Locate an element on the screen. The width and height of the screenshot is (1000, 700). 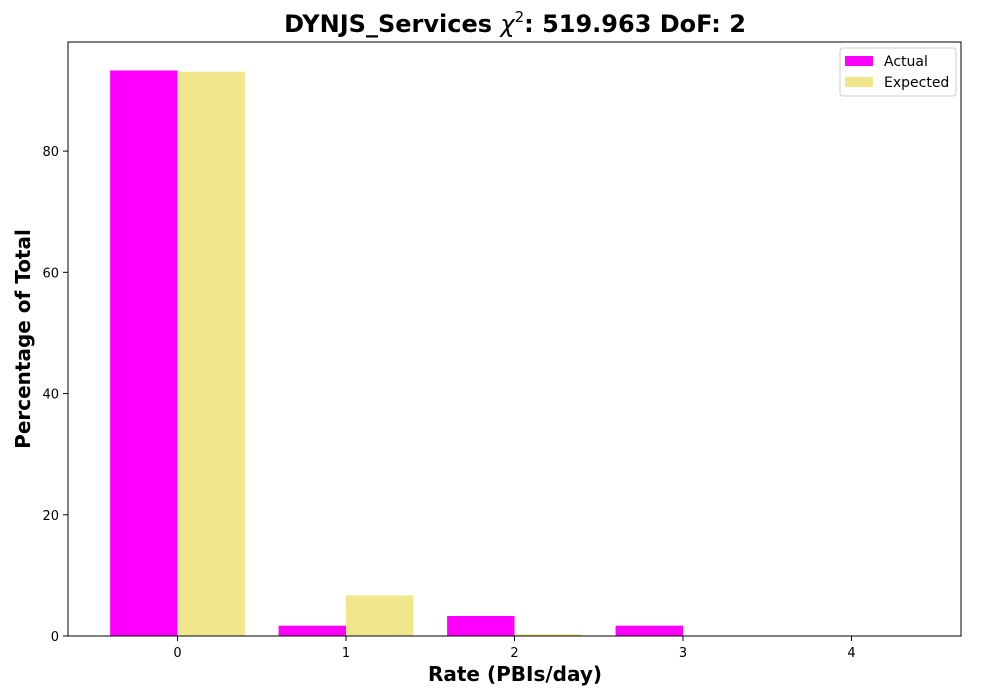
chart-title: DYNJS_Services χ2: 519.963 DoF: 2 is located at coordinates (515, 23).